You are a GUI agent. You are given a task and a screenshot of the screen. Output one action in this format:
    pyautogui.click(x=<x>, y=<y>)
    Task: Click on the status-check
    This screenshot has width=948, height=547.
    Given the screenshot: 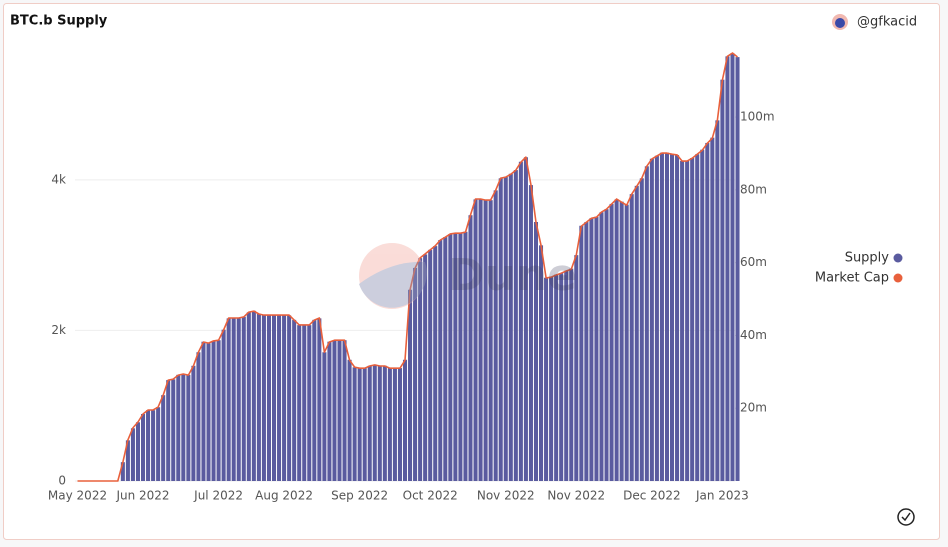 What is the action you would take?
    pyautogui.click(x=906, y=517)
    